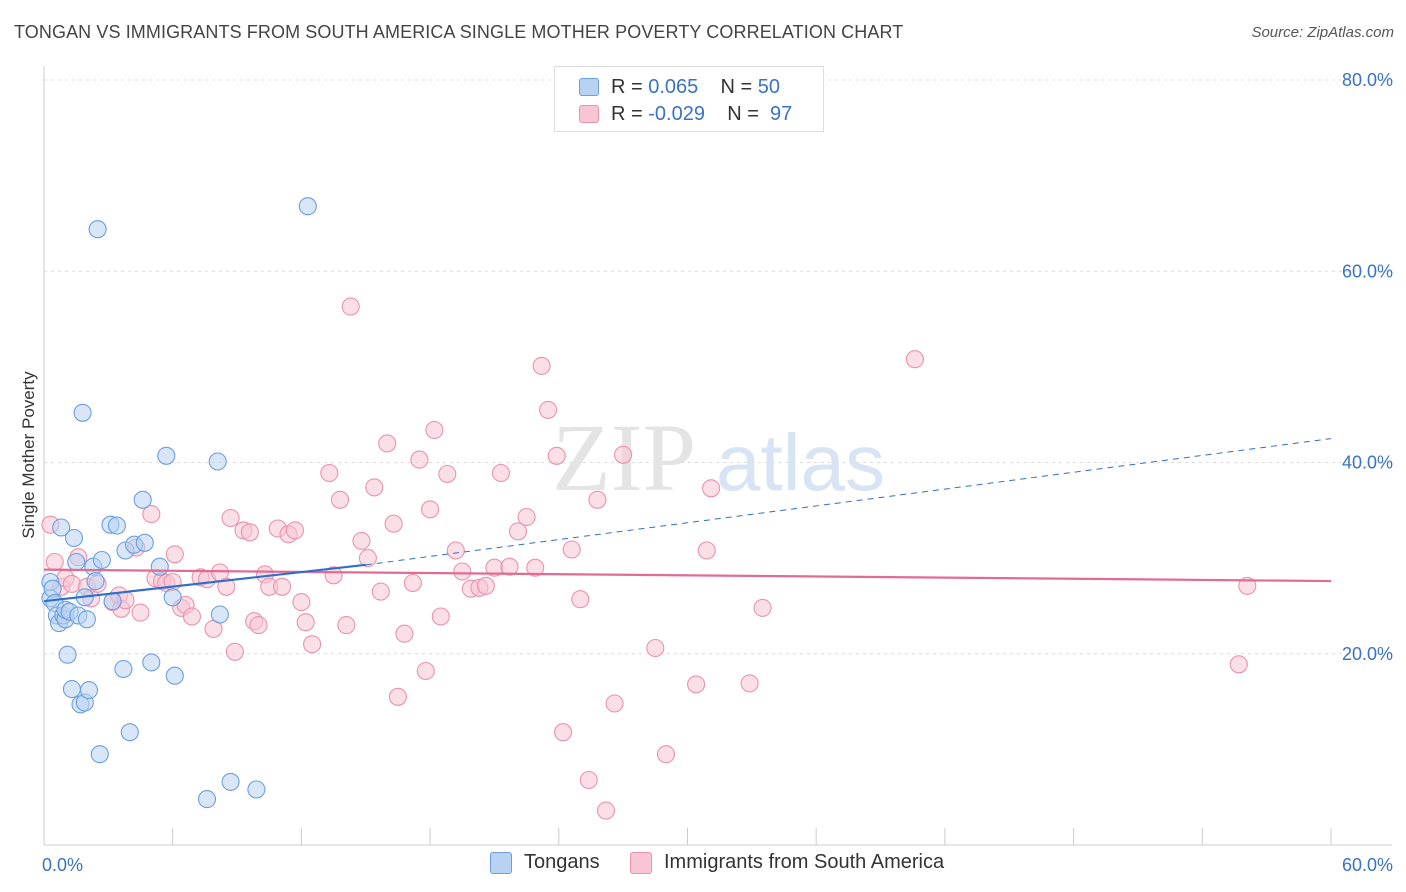  I want to click on y-axis-label: Single Mother Poverty, so click(28, 455).